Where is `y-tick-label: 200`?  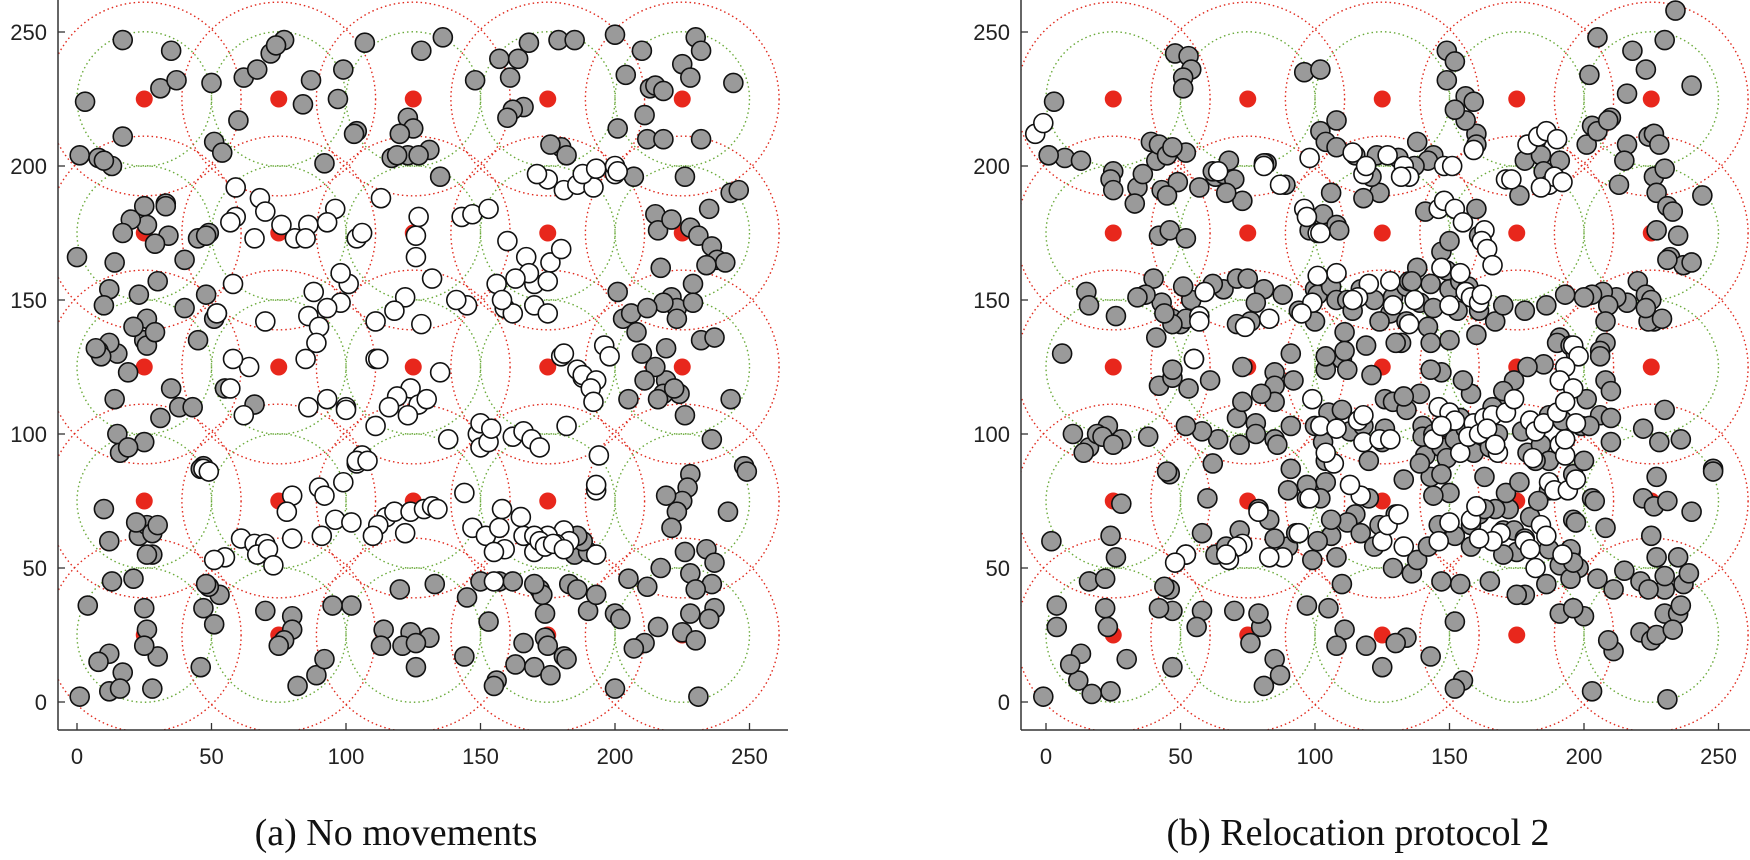
y-tick-label: 200 is located at coordinates (28, 166).